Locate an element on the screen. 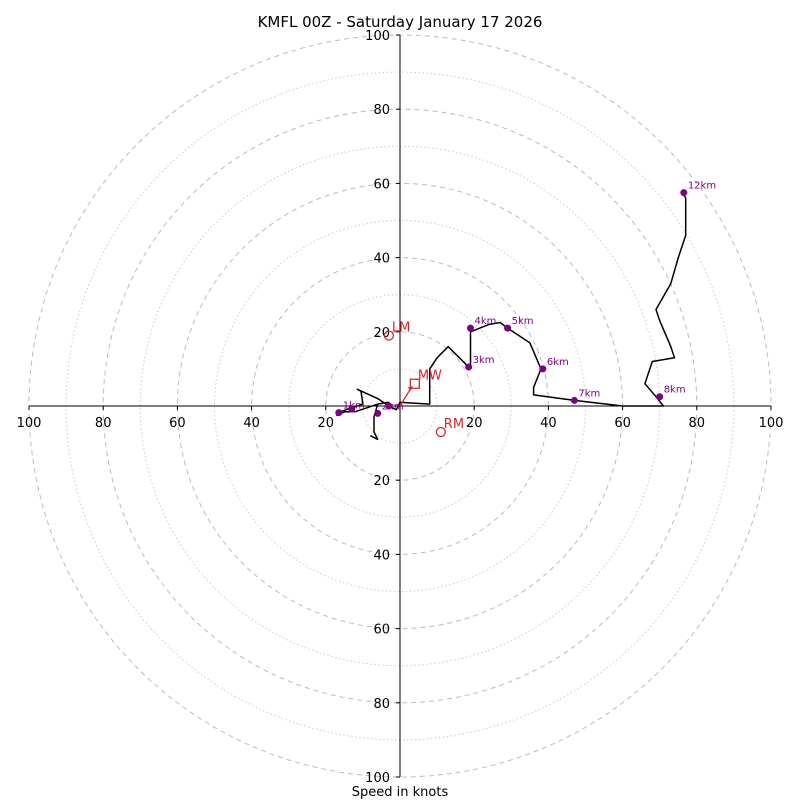  storm-motion-label: LM is located at coordinates (401, 328).